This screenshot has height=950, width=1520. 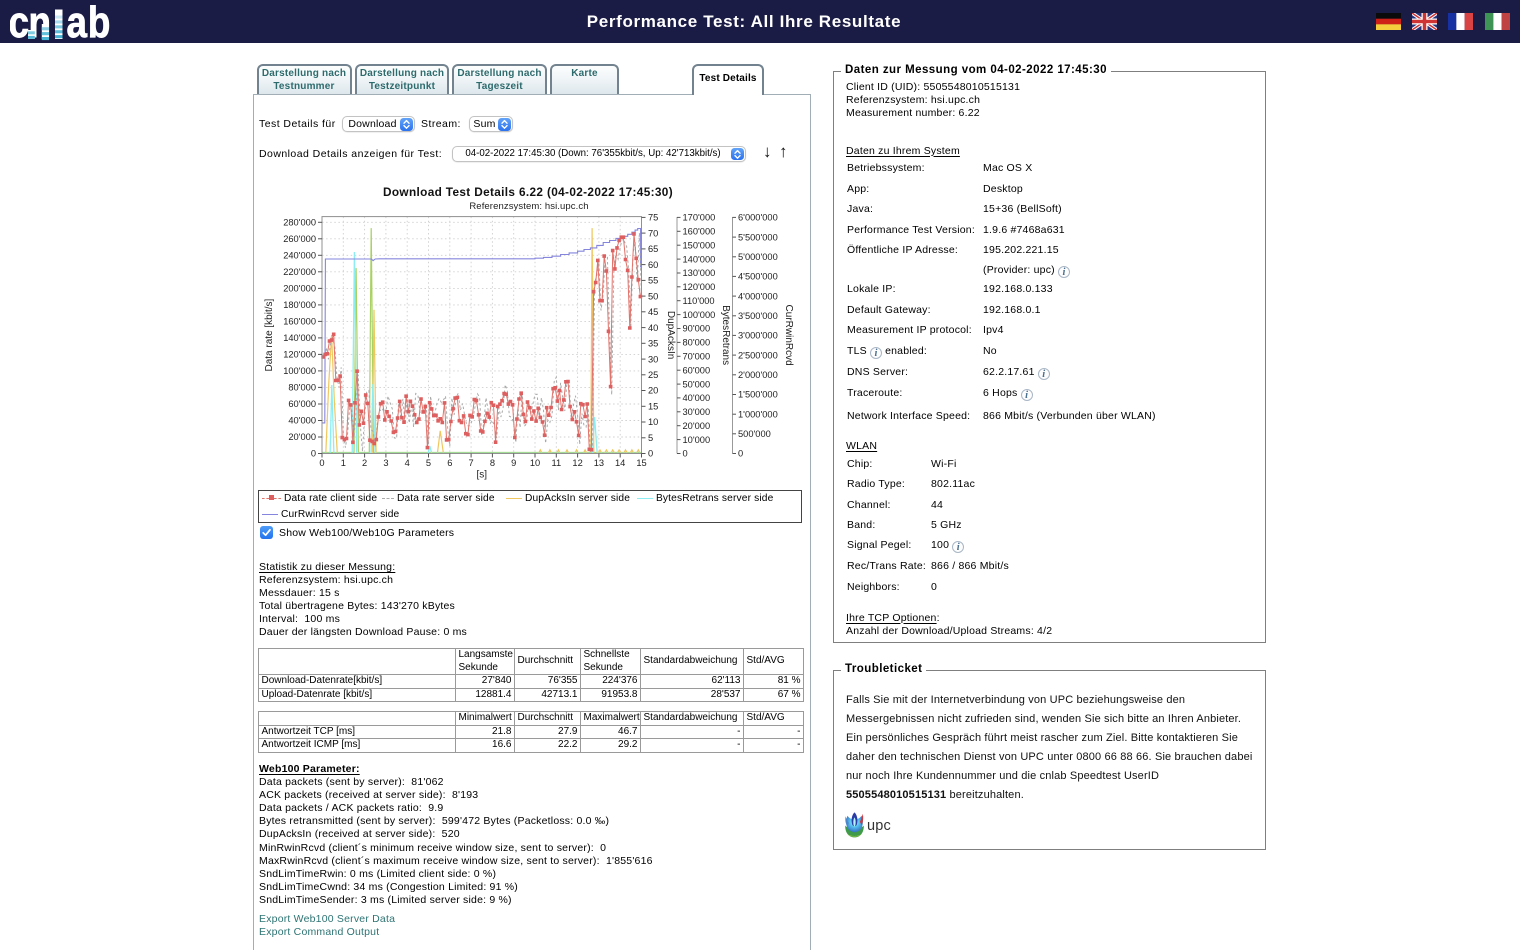 I want to click on svg-text: 240'000, so click(x=299, y=256).